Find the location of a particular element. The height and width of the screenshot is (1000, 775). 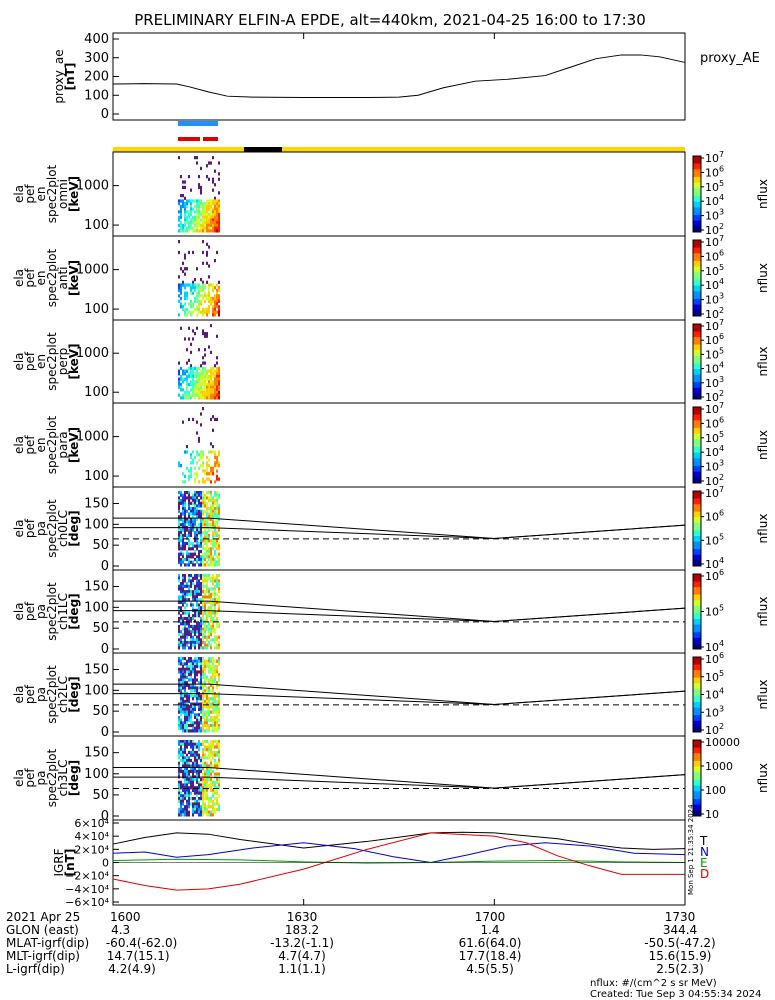

spectrogram-frame is located at coordinates (399, 445).